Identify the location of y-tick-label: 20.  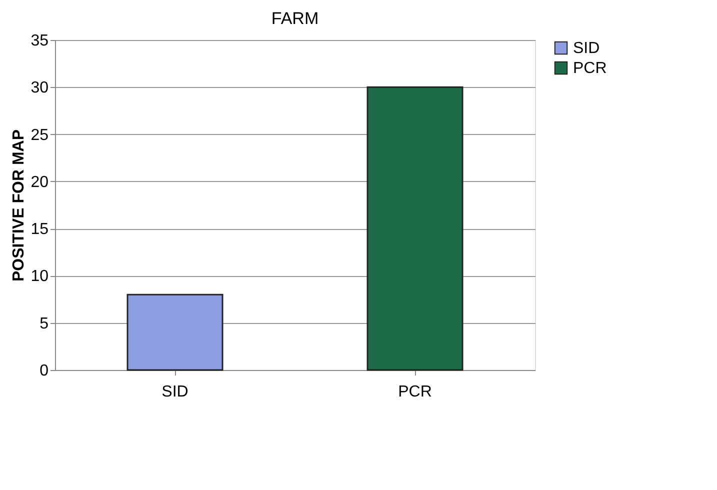
(39, 182).